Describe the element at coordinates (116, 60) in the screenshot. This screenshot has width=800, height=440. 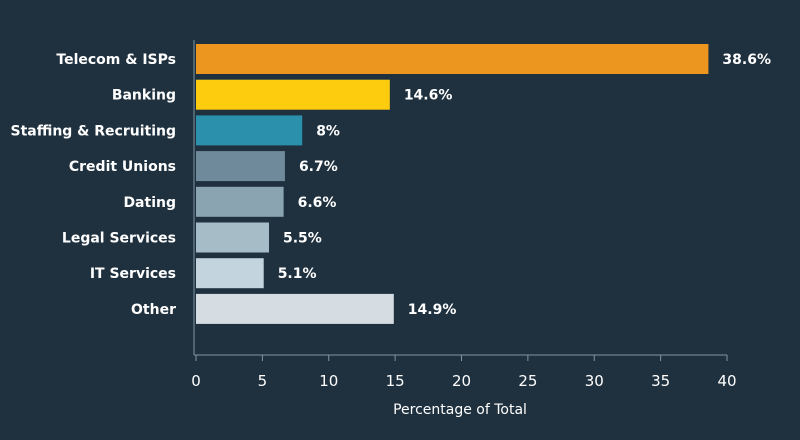
I see `category-label: Telecom & ISPs` at that location.